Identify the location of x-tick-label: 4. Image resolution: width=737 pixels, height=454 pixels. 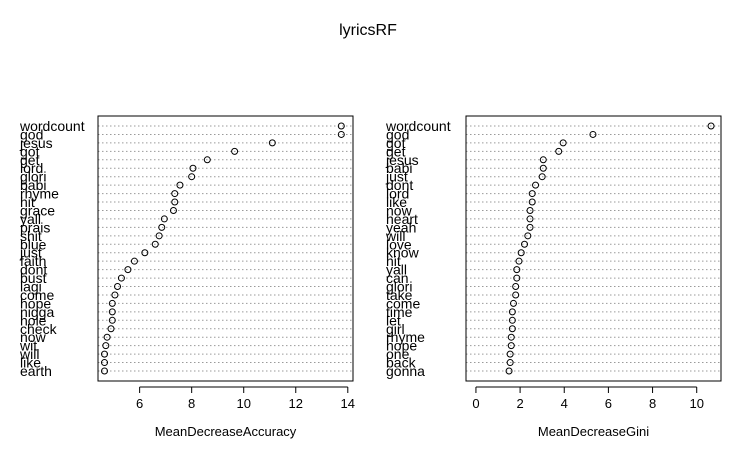
(564, 403).